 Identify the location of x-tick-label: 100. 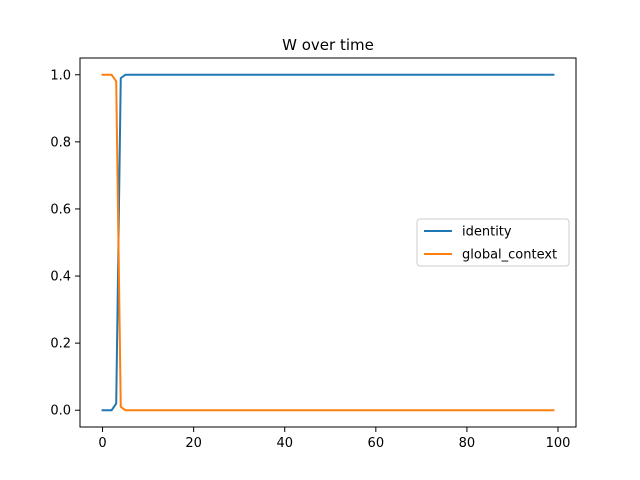
(558, 443).